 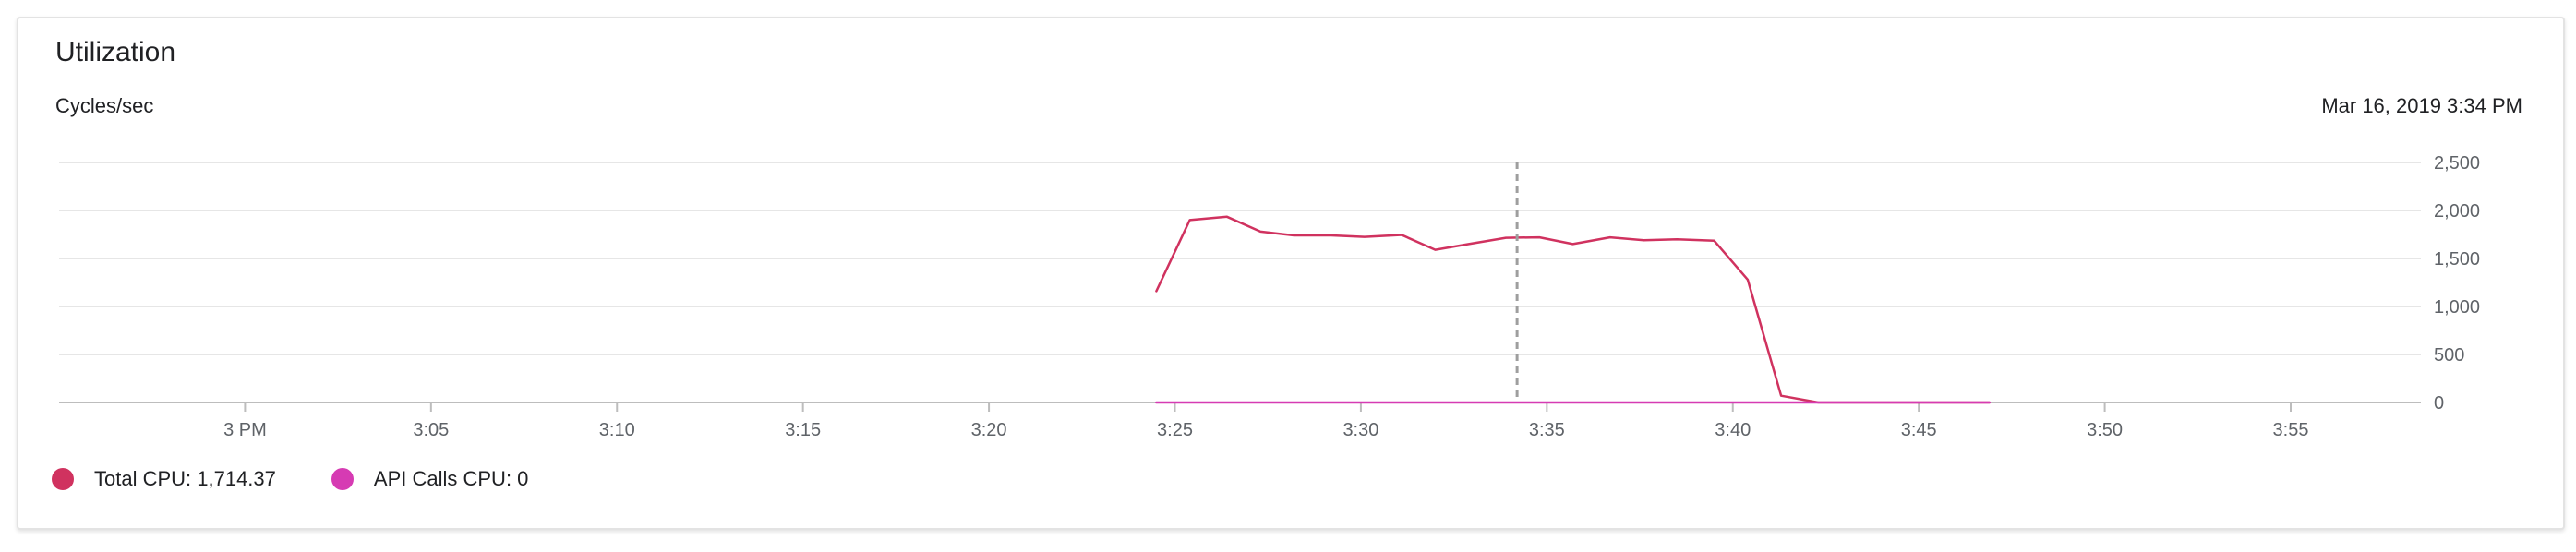 I want to click on legend-total-cpu-label: Total CPU: 1,714.37, so click(x=185, y=478).